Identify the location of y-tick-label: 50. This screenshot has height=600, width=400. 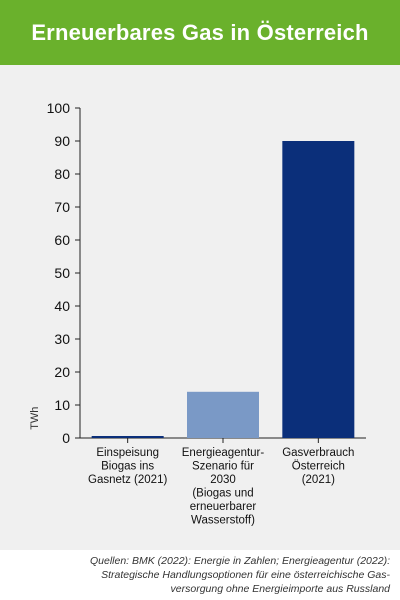
(62, 273).